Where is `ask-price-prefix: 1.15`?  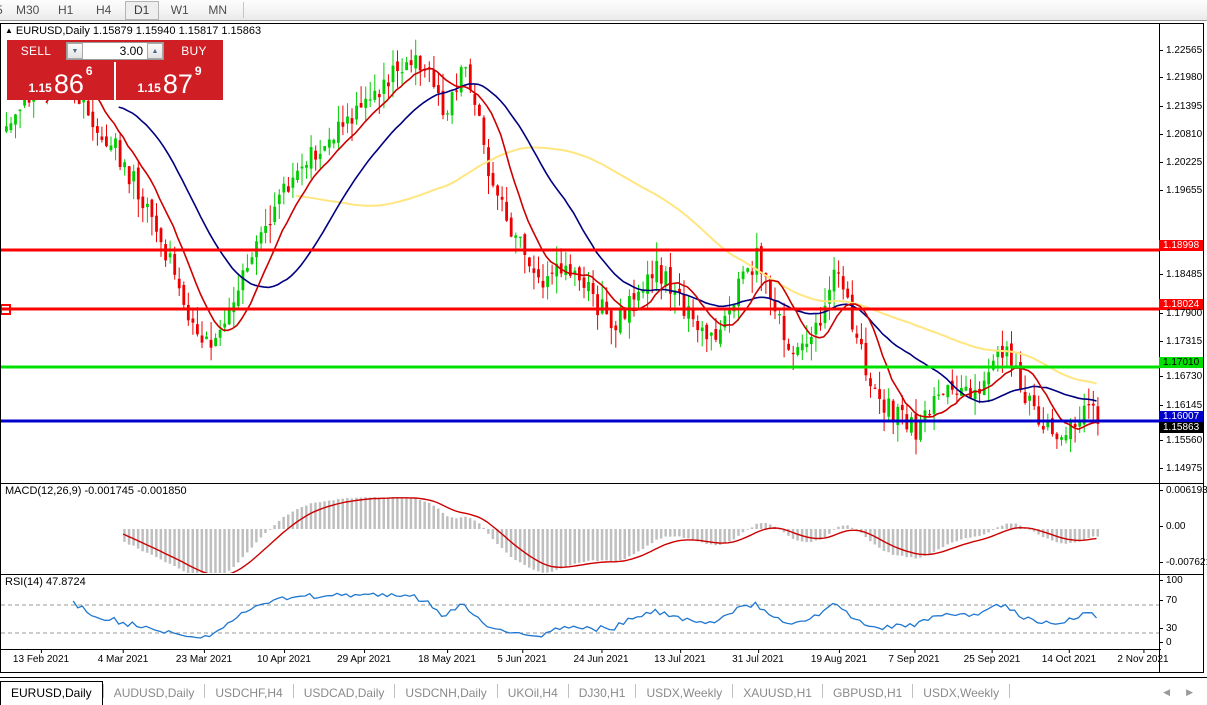
ask-price-prefix: 1.15 is located at coordinates (149, 88).